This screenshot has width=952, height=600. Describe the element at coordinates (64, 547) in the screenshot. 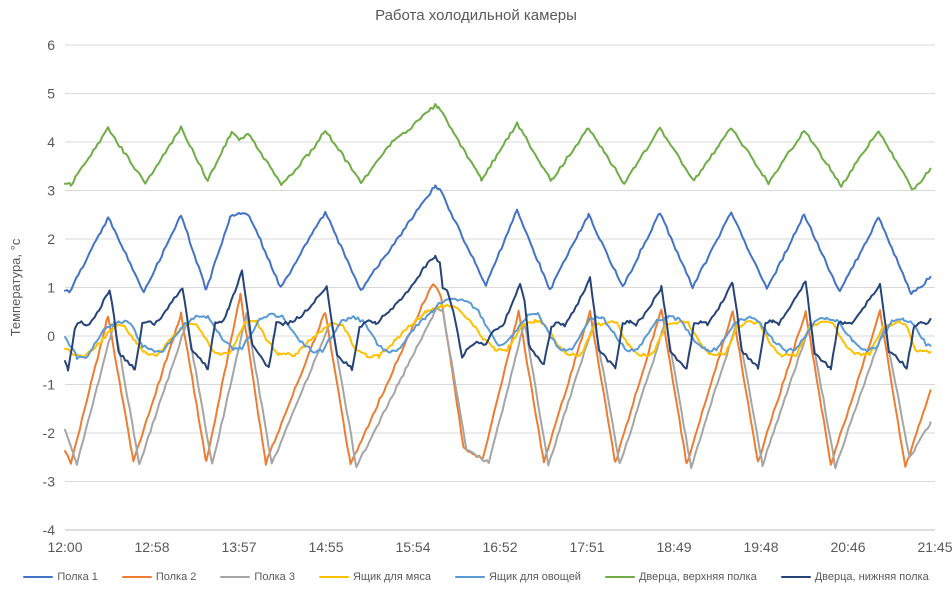

I see `x-axis-tick-label: 12:00` at that location.